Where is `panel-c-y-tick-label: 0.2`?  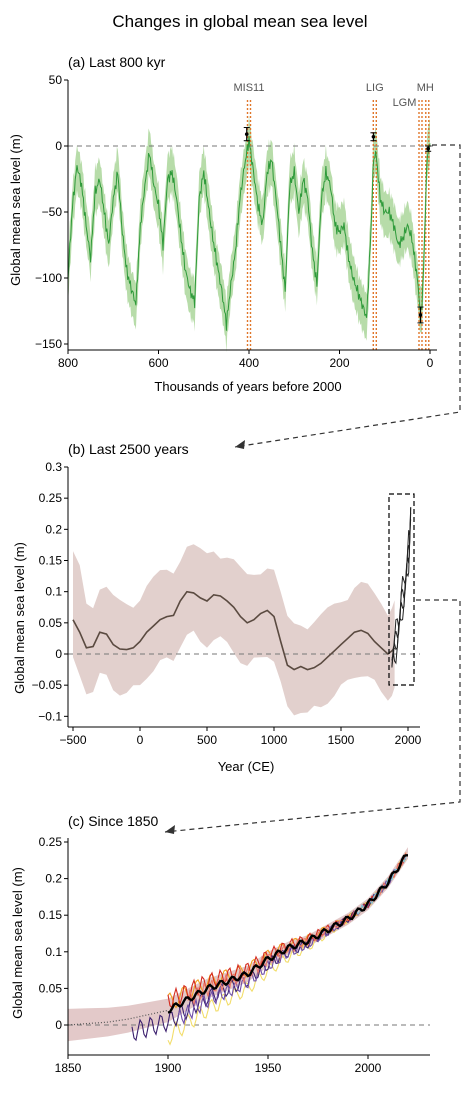 panel-c-y-tick-label: 0.2 is located at coordinates (53, 879).